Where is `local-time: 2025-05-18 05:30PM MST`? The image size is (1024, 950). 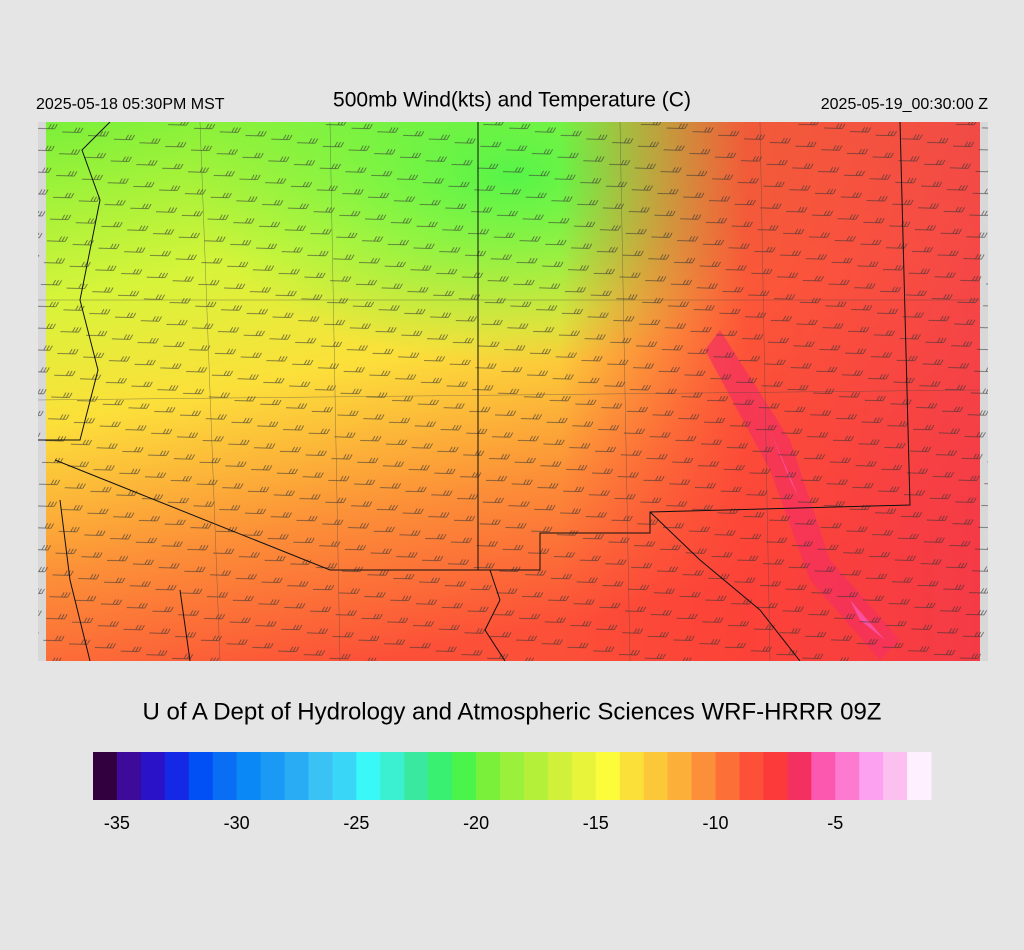
local-time: 2025-05-18 05:30PM MST is located at coordinates (130, 104).